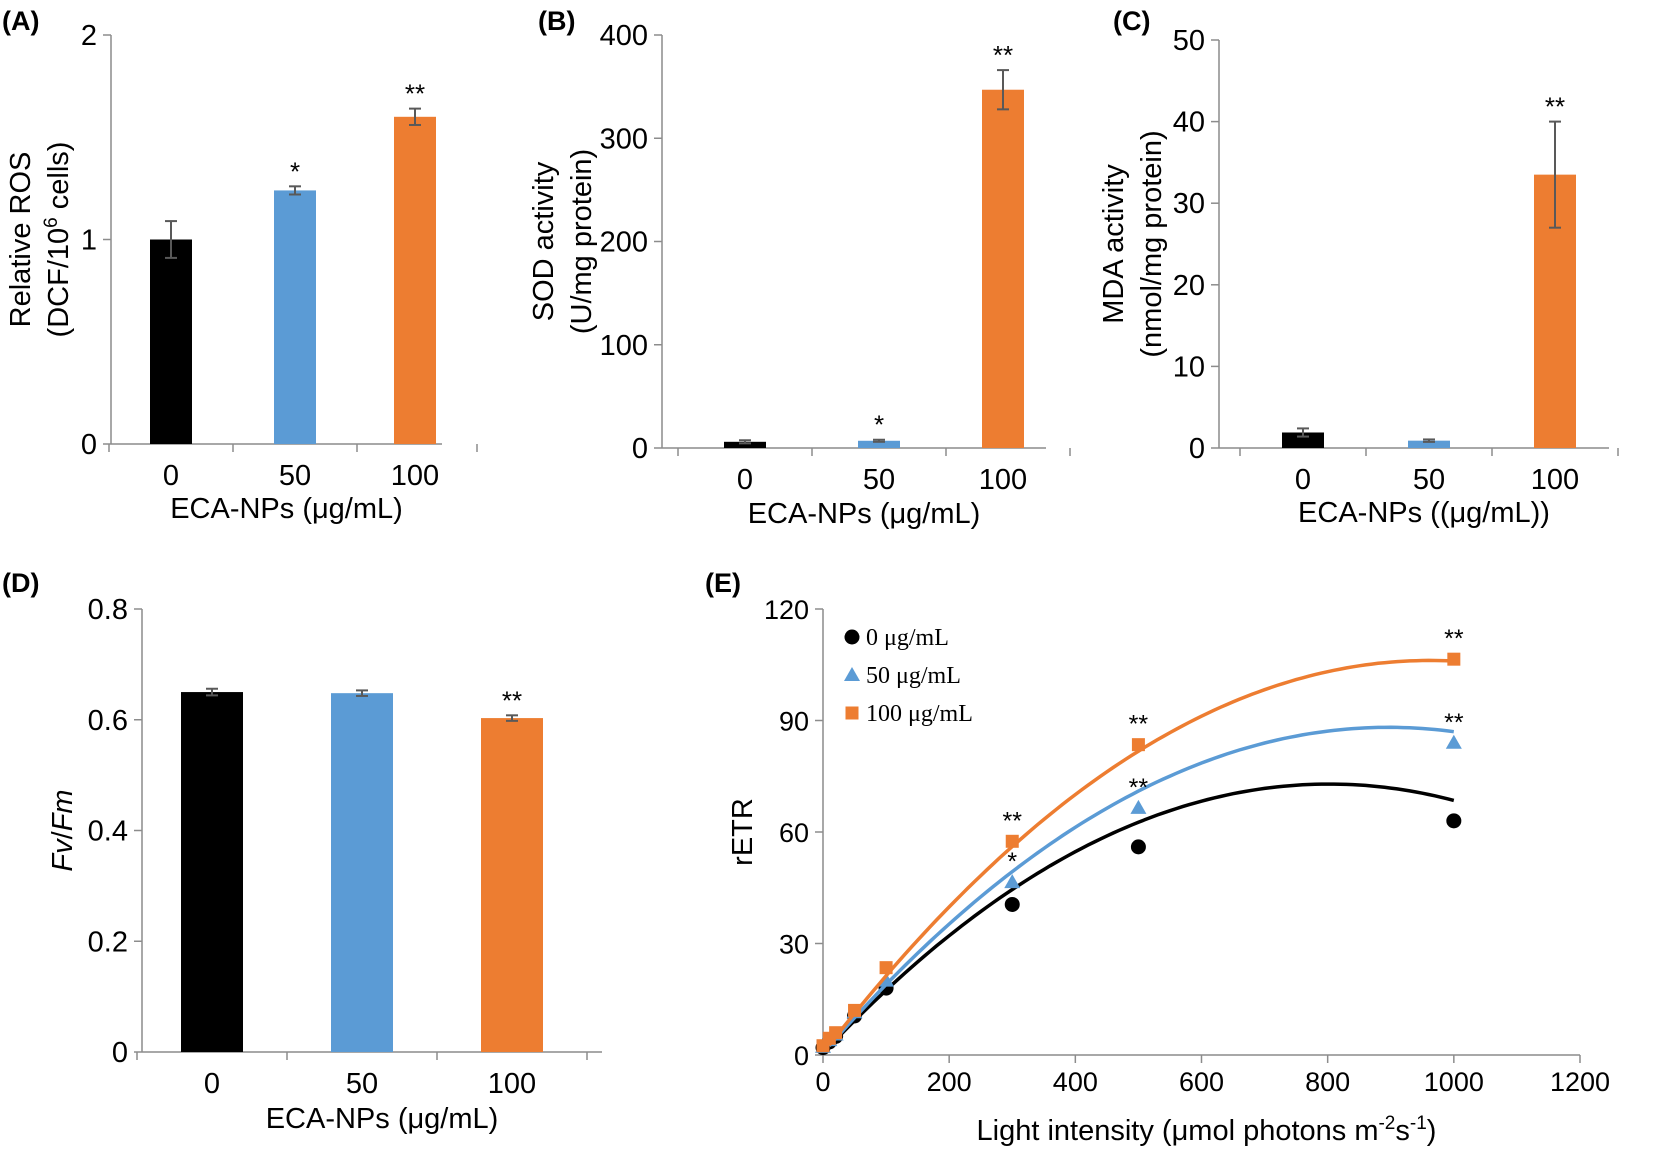  What do you see at coordinates (907, 638) in the screenshot?
I see `legend-label: 0 μg/mL` at bounding box center [907, 638].